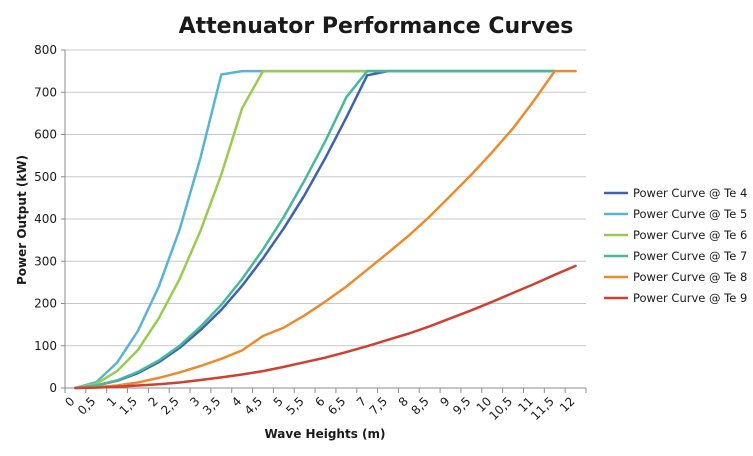 The width and height of the screenshot is (753, 456). I want to click on x-tick-label: 0,5, so click(86, 405).